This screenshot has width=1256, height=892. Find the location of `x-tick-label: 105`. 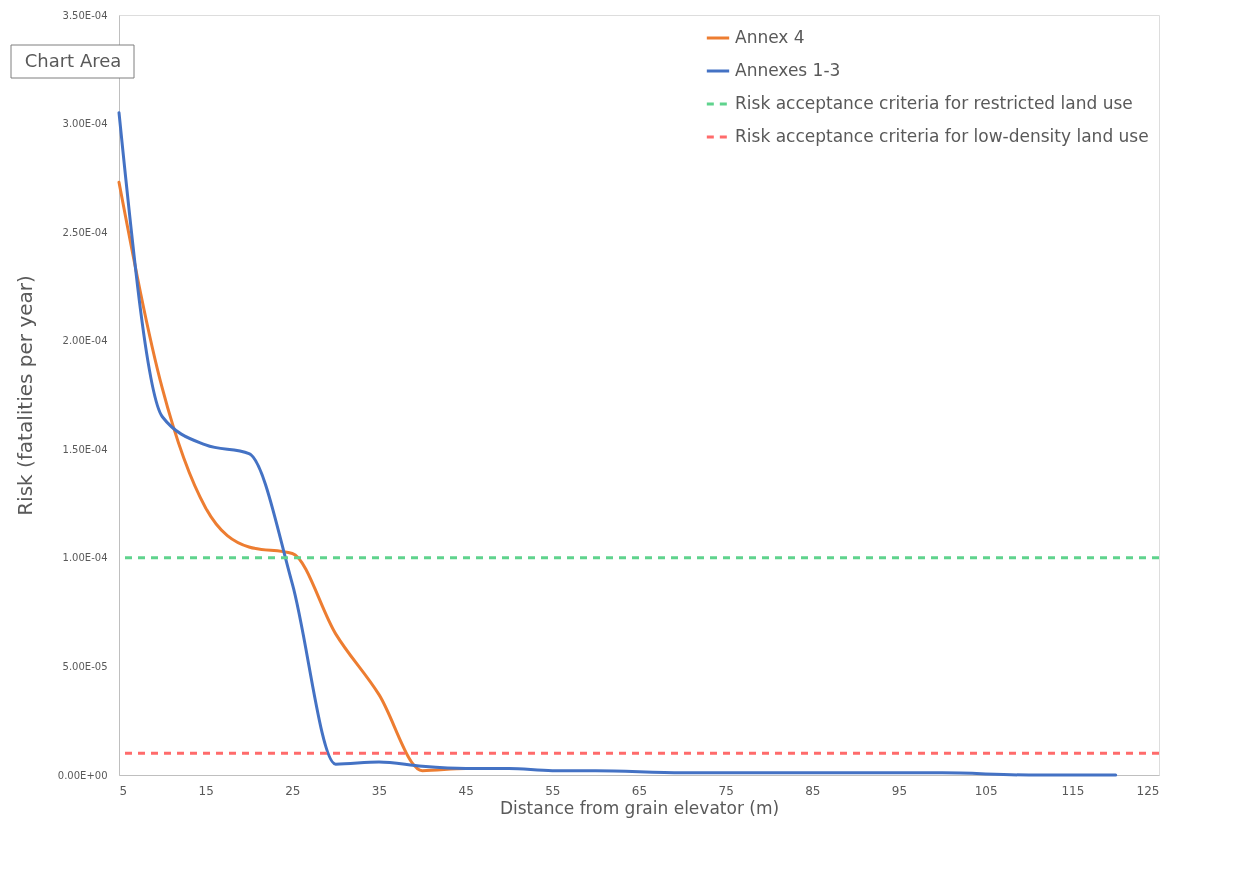

x-tick-label: 105 is located at coordinates (986, 790).